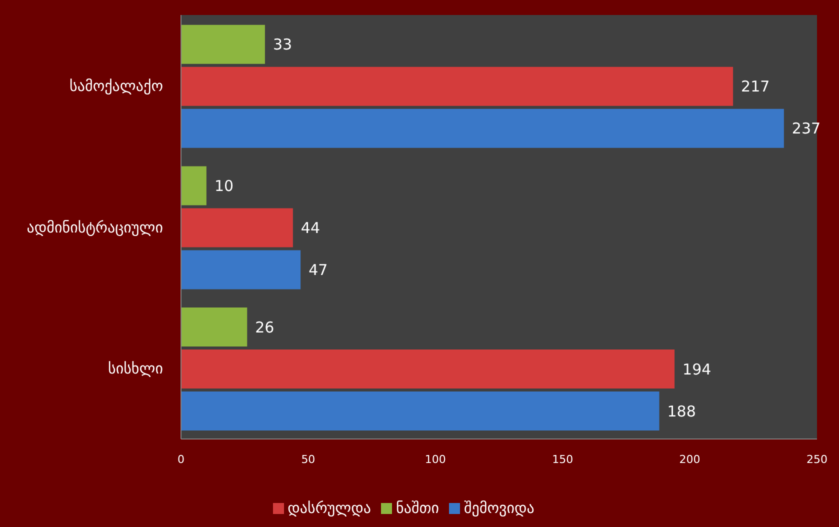 The image size is (839, 527). What do you see at coordinates (755, 87) in the screenshot?
I see `data-label: 217` at bounding box center [755, 87].